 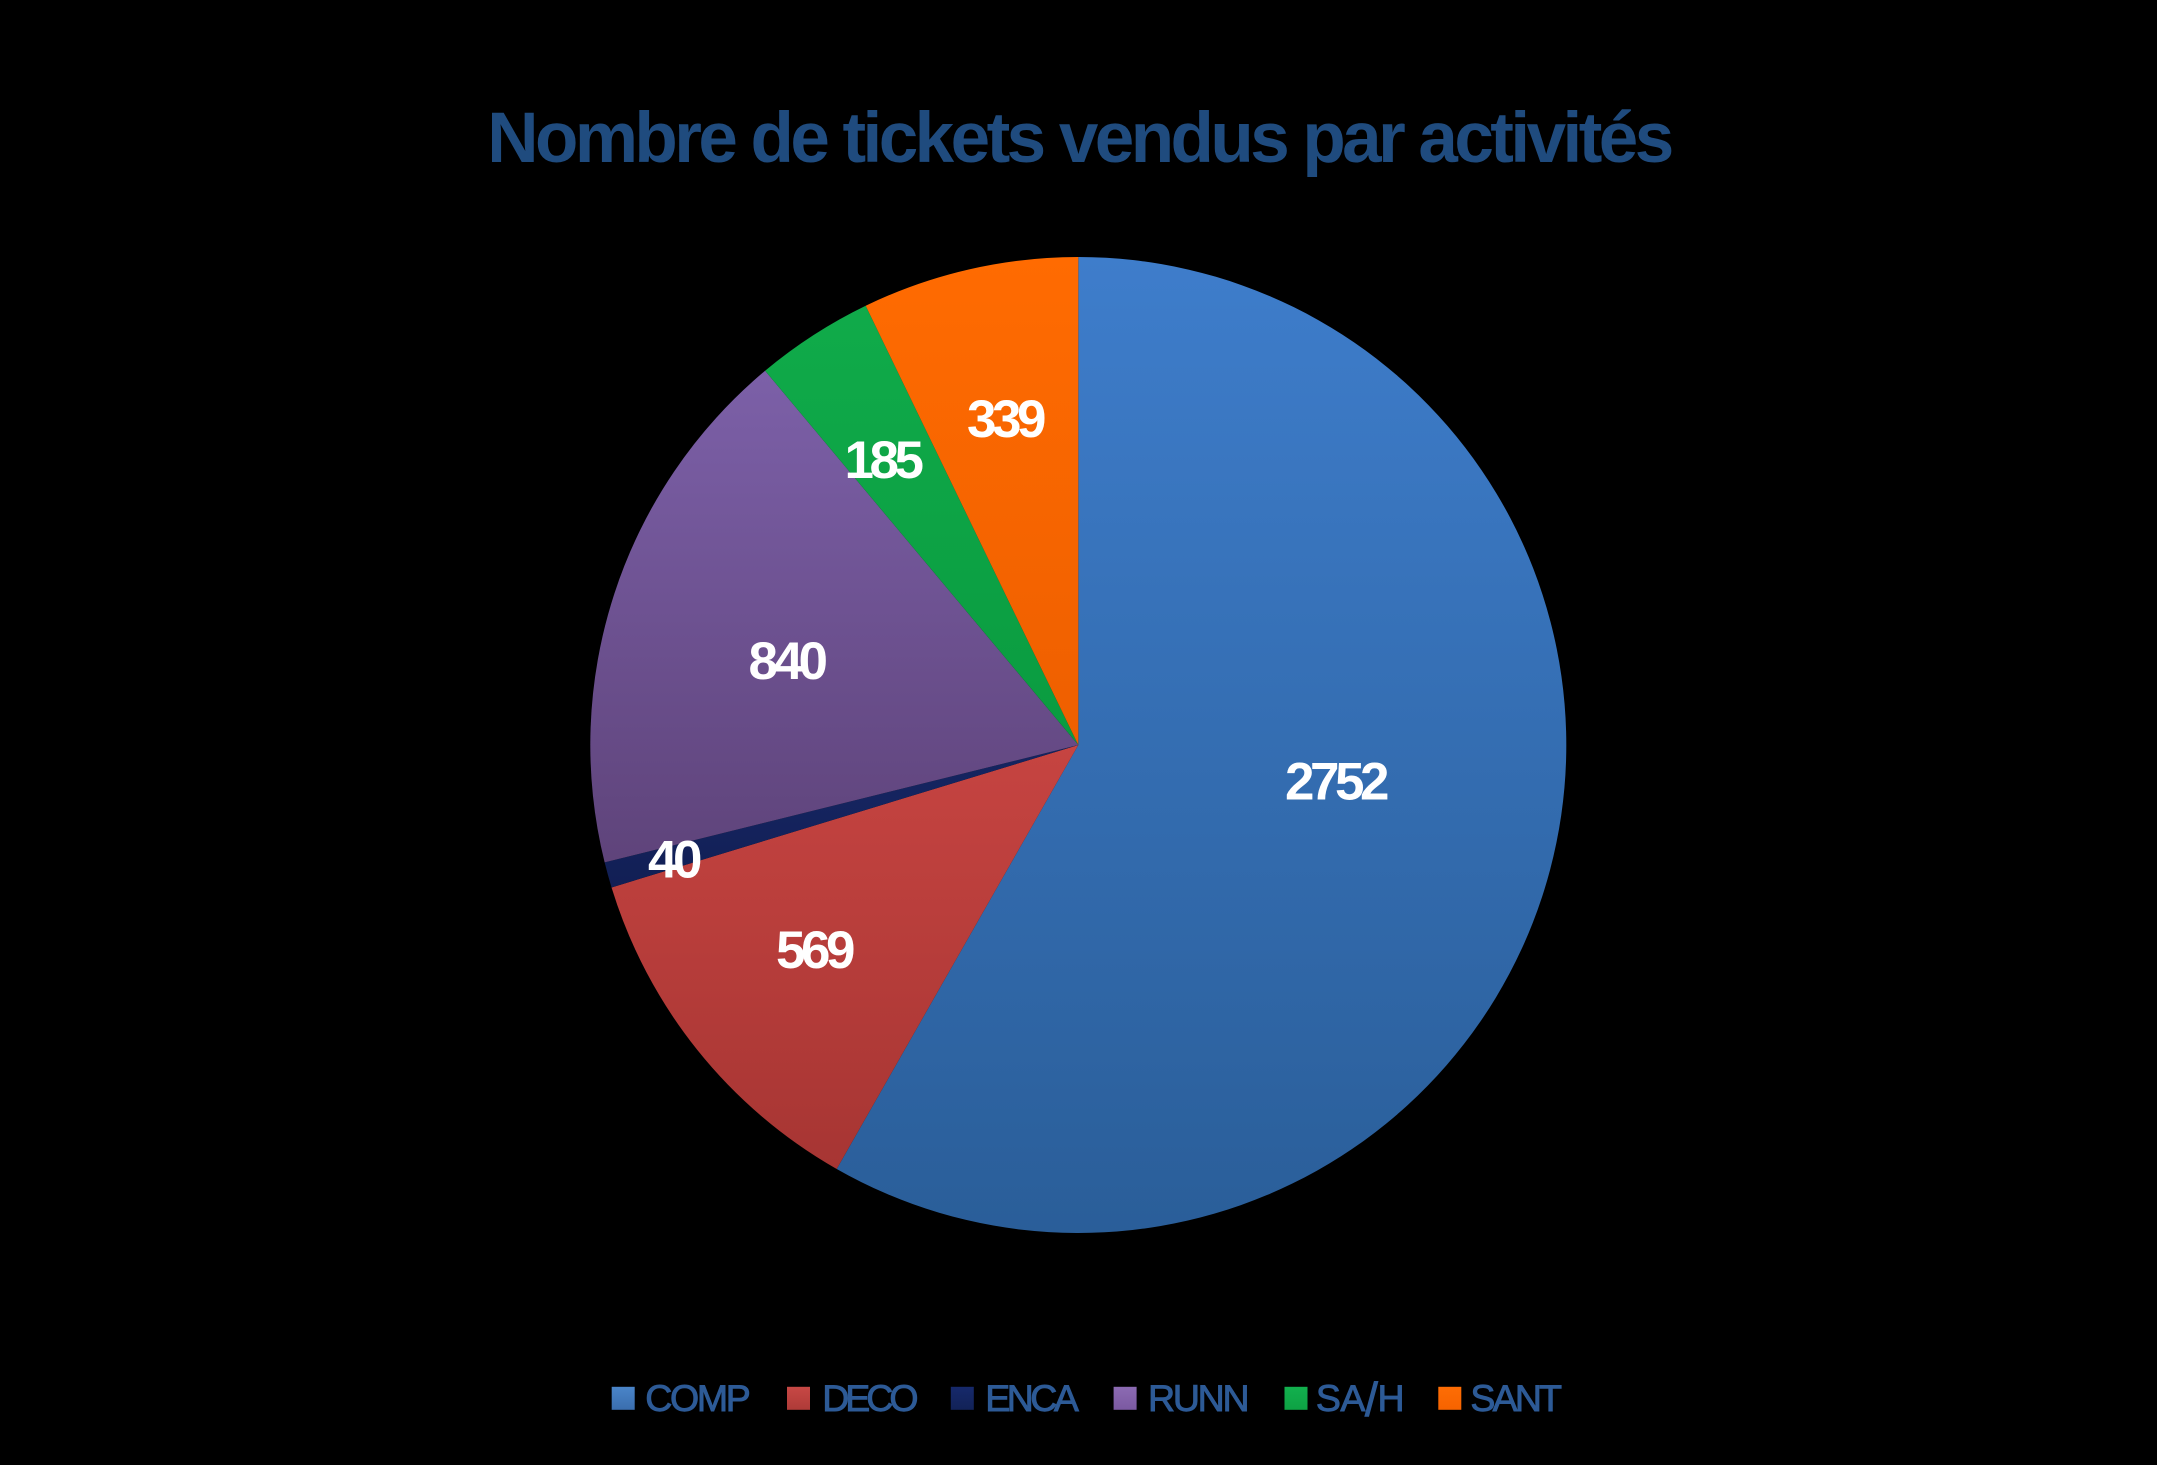 What do you see at coordinates (788, 661) in the screenshot?
I see `svg-text: 840` at bounding box center [788, 661].